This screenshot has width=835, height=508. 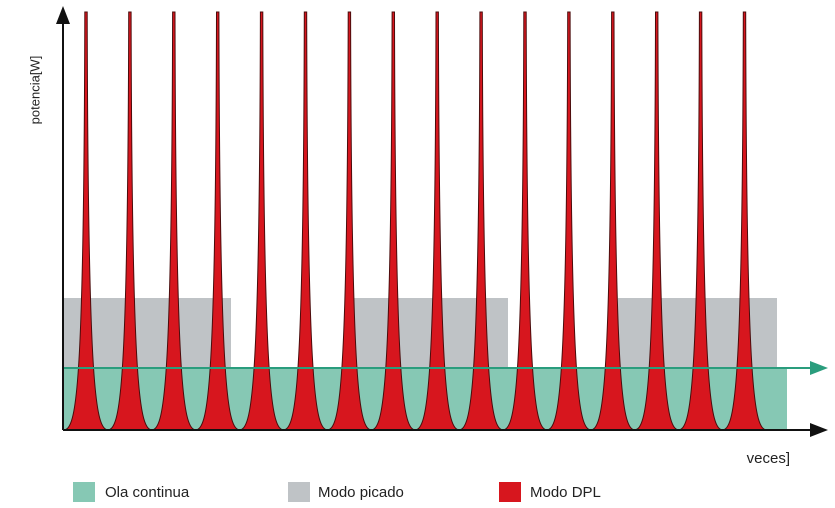 What do you see at coordinates (147, 492) in the screenshot?
I see `legend-label: Ola continua` at bounding box center [147, 492].